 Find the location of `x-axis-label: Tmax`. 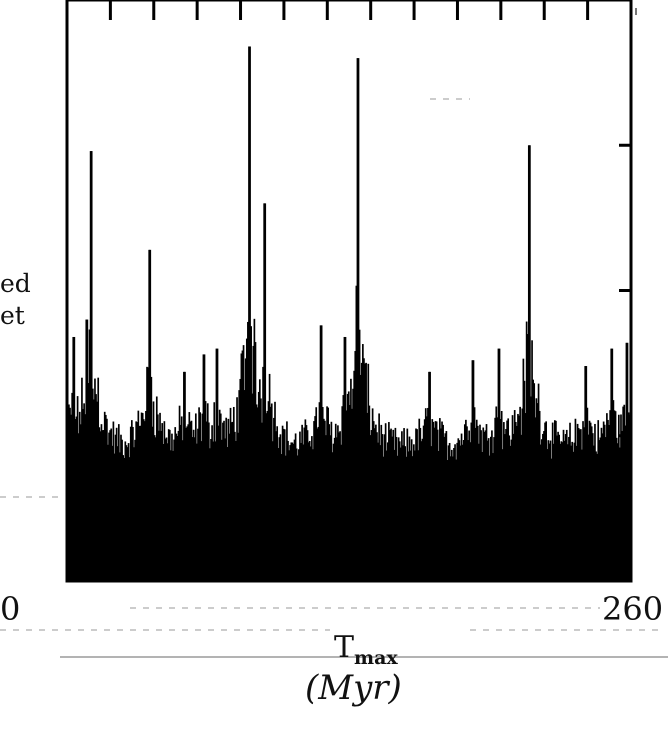

x-axis-label: Tmax is located at coordinates (366, 649).